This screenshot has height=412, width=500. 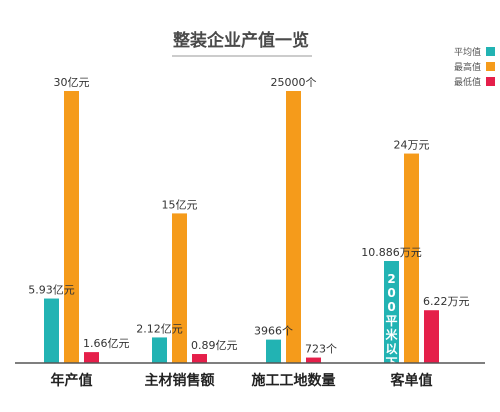 I want to click on chart-title: 整装企业产值一览, so click(x=241, y=40).